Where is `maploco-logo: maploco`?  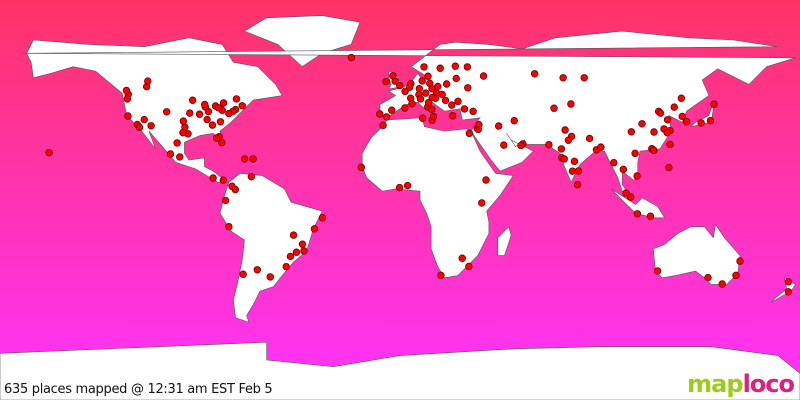
maploco-logo: maploco is located at coordinates (741, 384).